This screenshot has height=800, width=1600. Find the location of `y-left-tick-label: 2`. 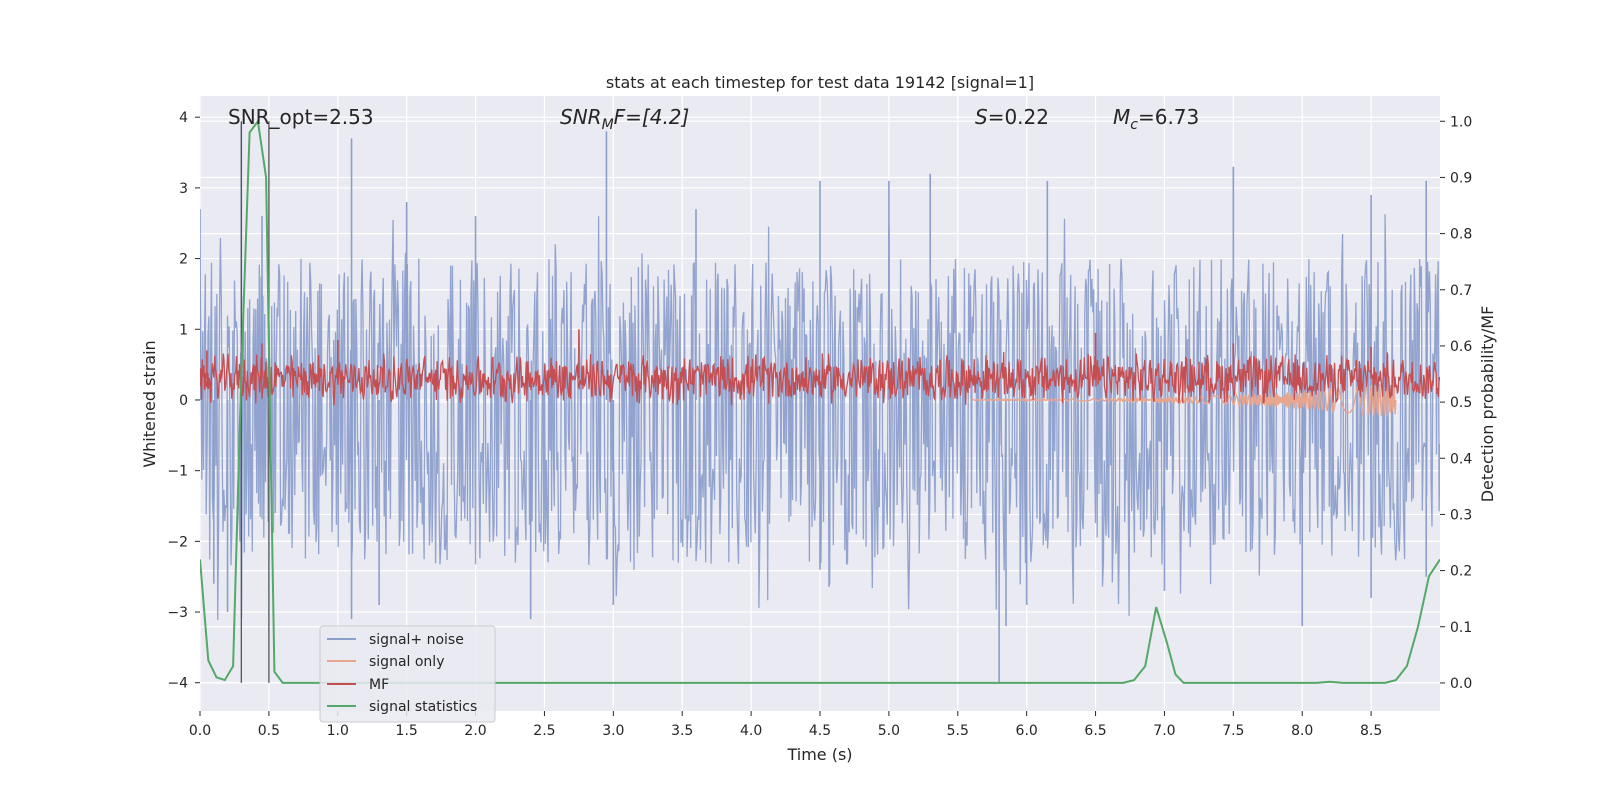

y-left-tick-label: 2 is located at coordinates (183, 260).